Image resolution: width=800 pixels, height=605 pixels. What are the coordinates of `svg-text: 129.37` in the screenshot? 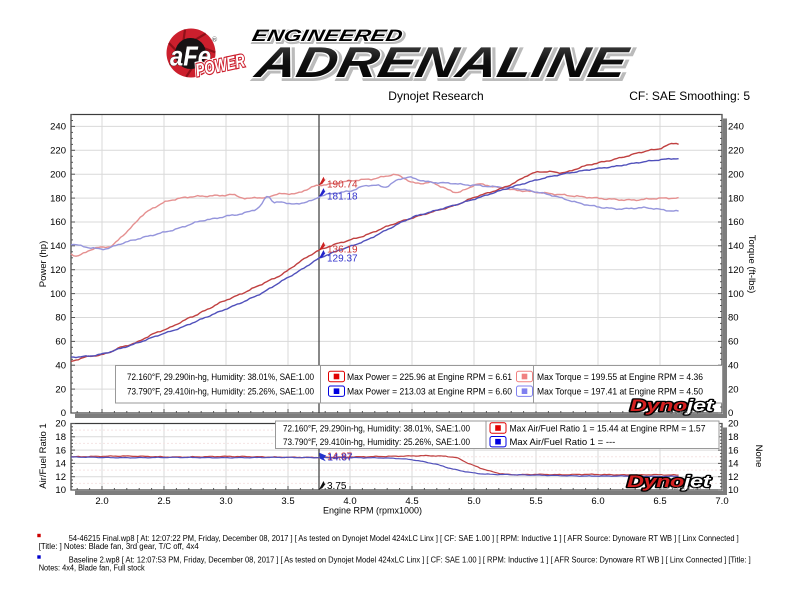 It's located at (342, 259).